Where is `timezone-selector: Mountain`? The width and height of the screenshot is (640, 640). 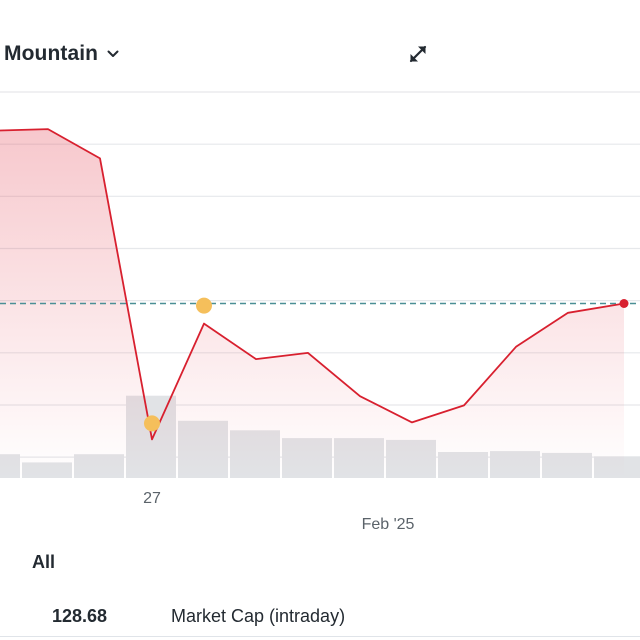
timezone-selector: Mountain is located at coordinates (62, 54).